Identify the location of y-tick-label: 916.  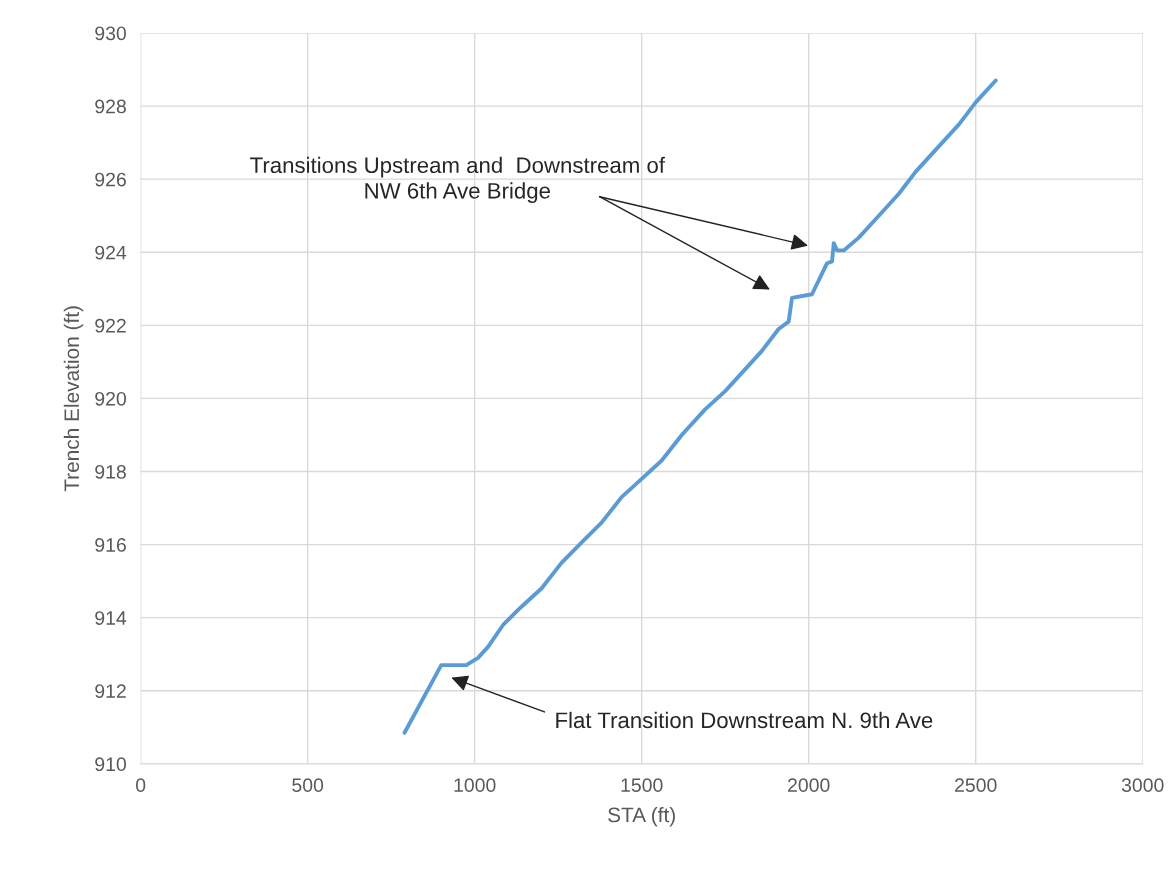
(110, 545).